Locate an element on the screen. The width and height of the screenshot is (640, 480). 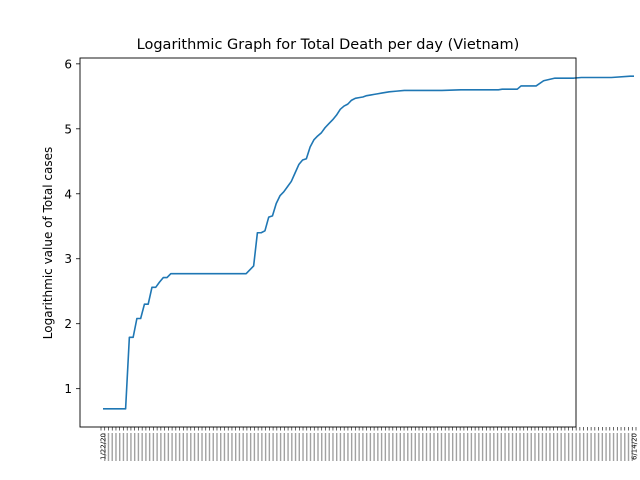
y-tick-label: 3 is located at coordinates (68, 259).